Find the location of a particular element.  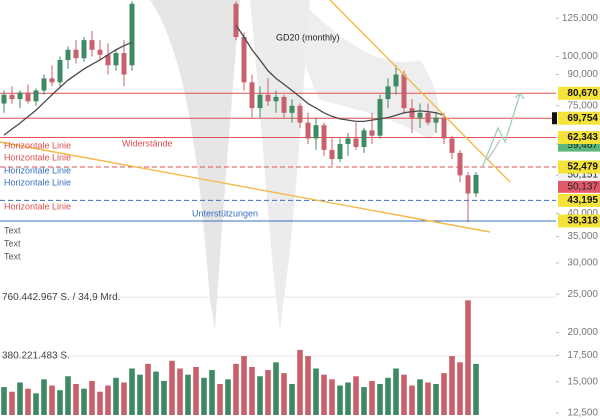

level-label: 52,479 is located at coordinates (582, 167).